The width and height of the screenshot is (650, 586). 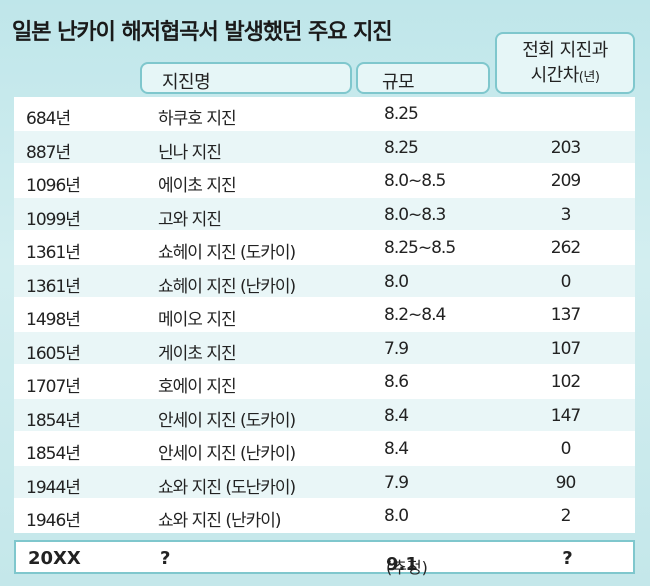 I want to click on table-row: 1498년 메이오 지진 8.2~8.4 137, so click(x=324, y=315).